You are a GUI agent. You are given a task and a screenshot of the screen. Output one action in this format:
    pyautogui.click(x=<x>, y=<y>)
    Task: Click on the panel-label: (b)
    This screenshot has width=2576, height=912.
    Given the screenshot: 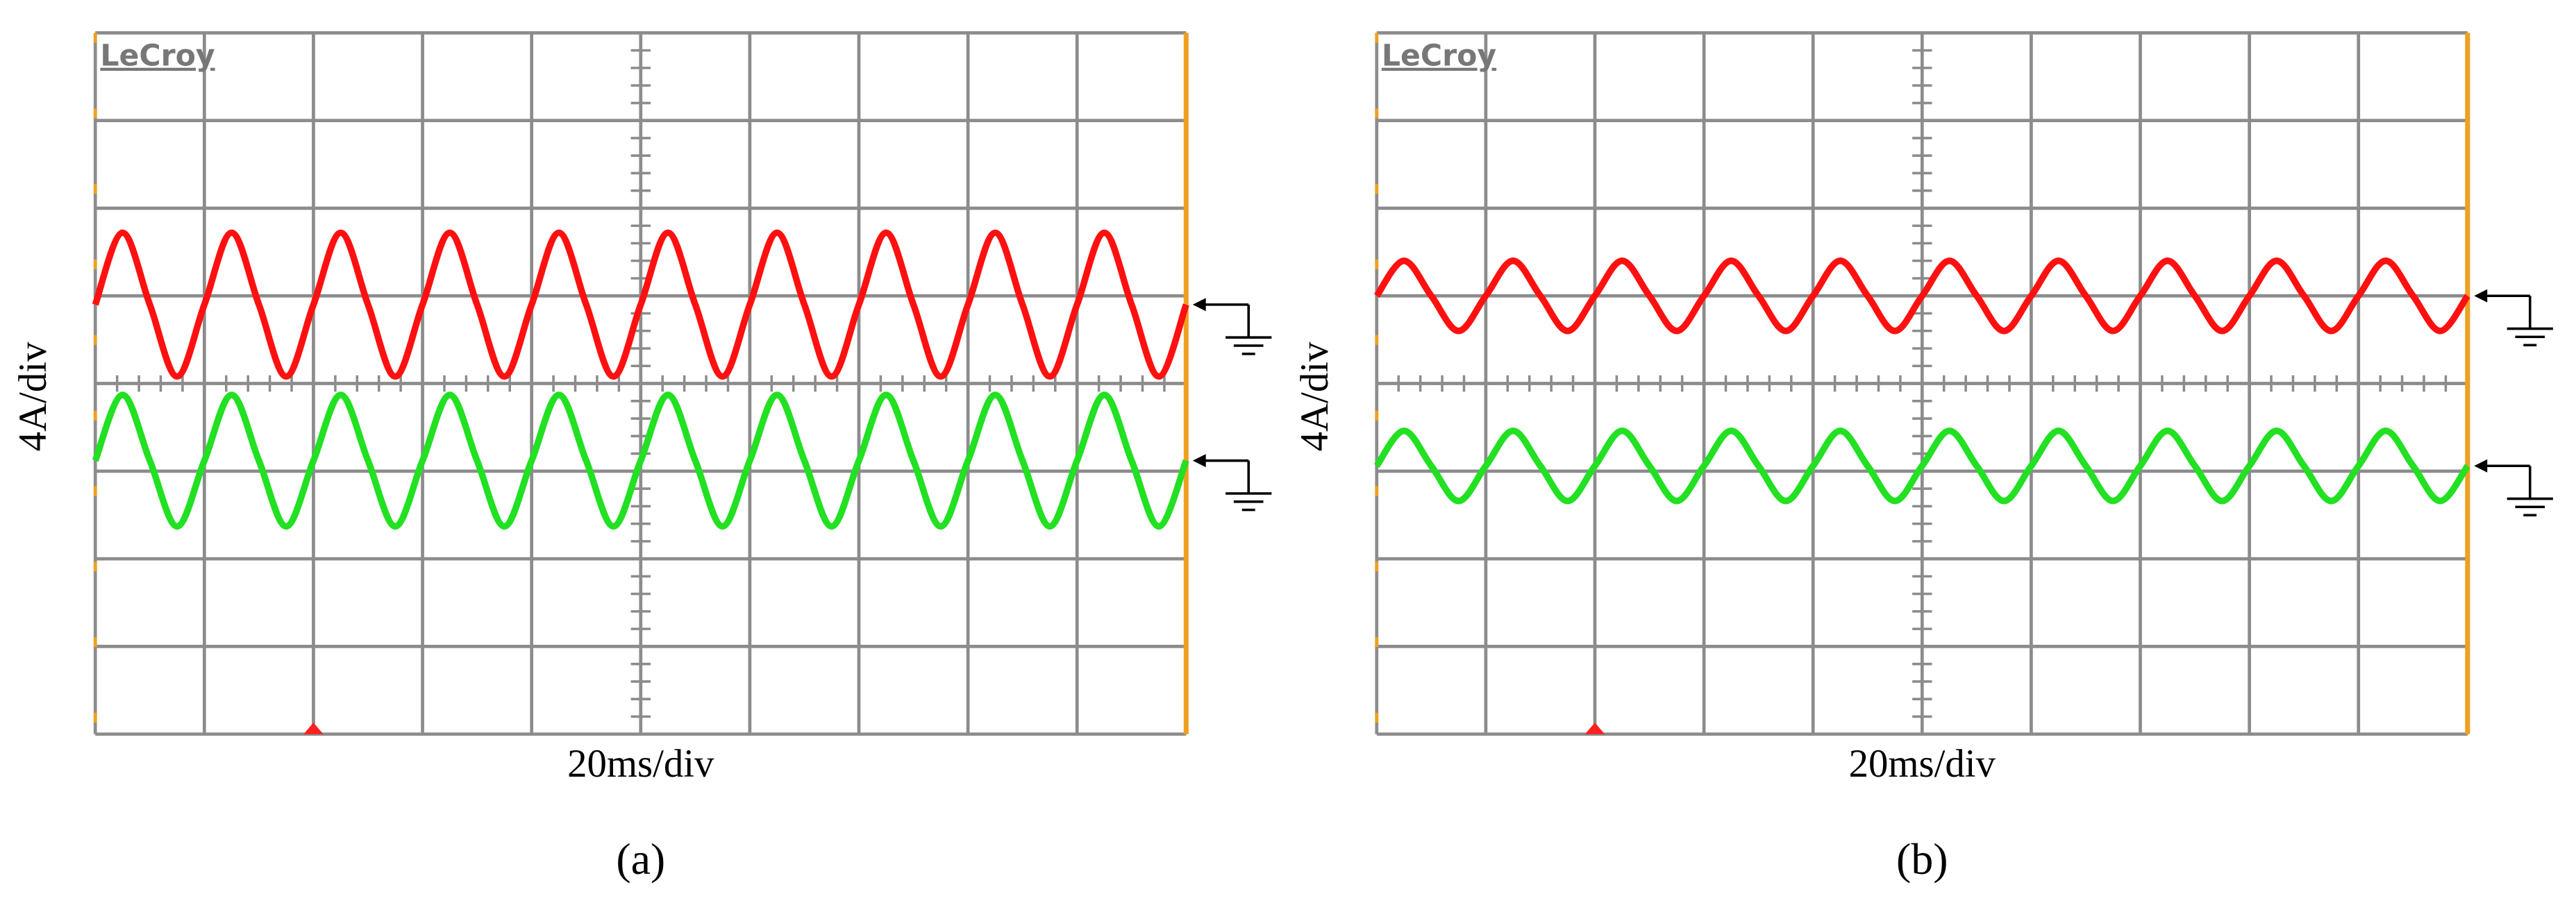 What is the action you would take?
    pyautogui.click(x=1922, y=859)
    